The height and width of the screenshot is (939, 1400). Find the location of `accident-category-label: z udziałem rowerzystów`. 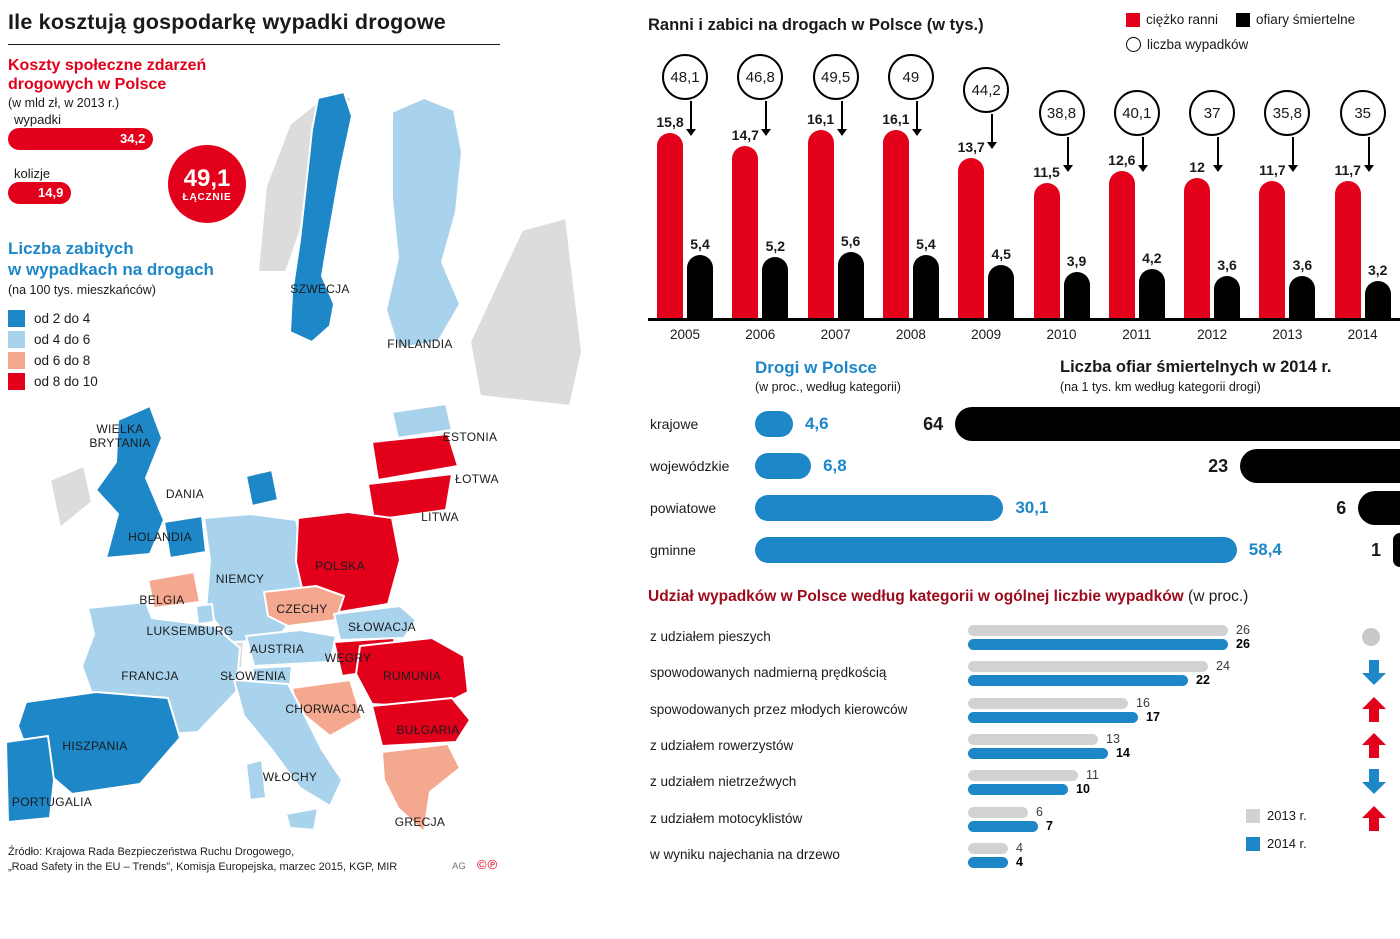

accident-category-label: z udziałem rowerzystów is located at coordinates (722, 745).